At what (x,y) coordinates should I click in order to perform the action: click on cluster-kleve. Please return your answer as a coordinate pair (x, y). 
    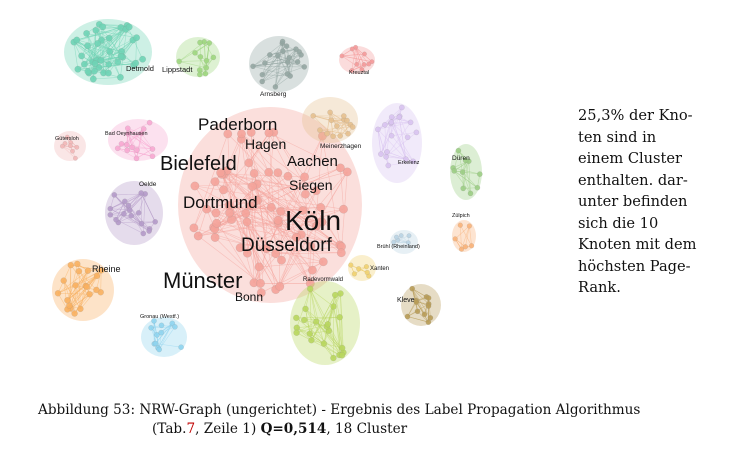
    Looking at the image, I should click on (421, 305).